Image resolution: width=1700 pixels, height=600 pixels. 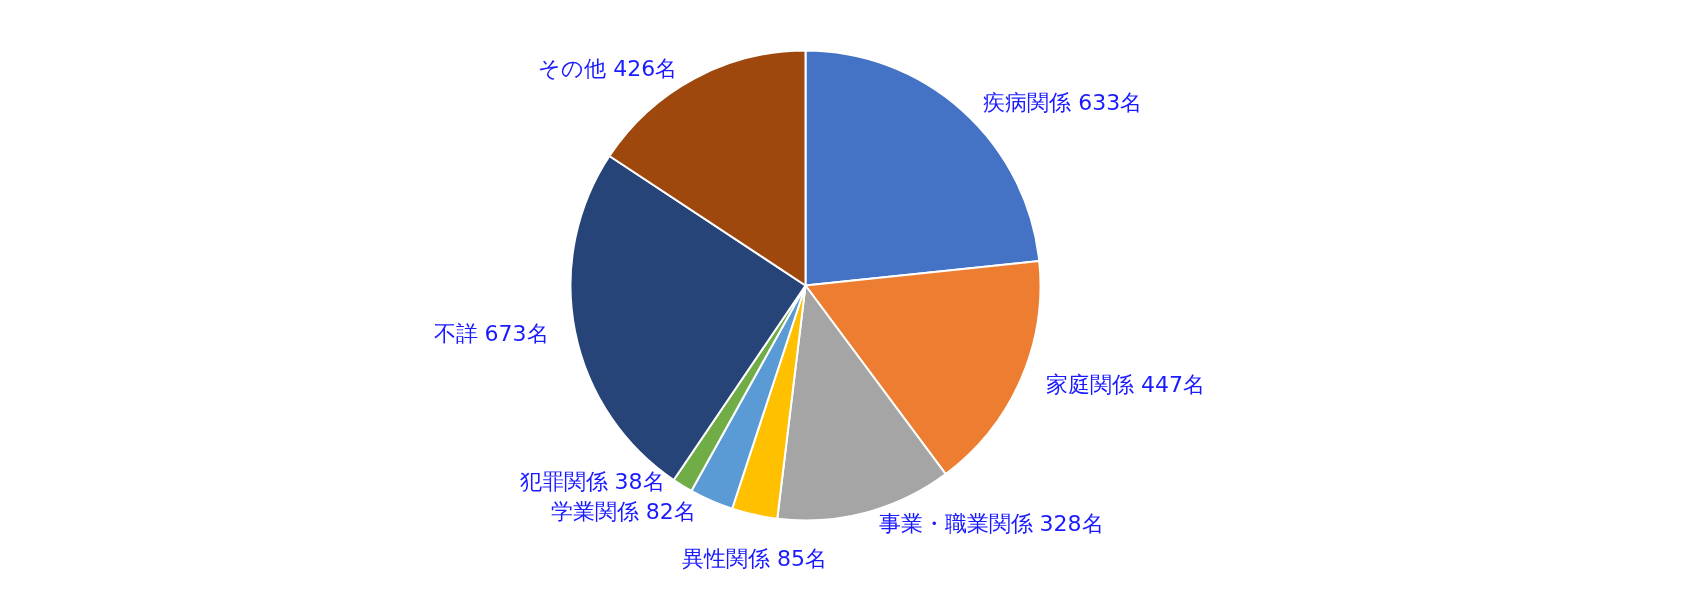 What do you see at coordinates (592, 482) in the screenshot?
I see `slice-label: 犯罪関係 38名` at bounding box center [592, 482].